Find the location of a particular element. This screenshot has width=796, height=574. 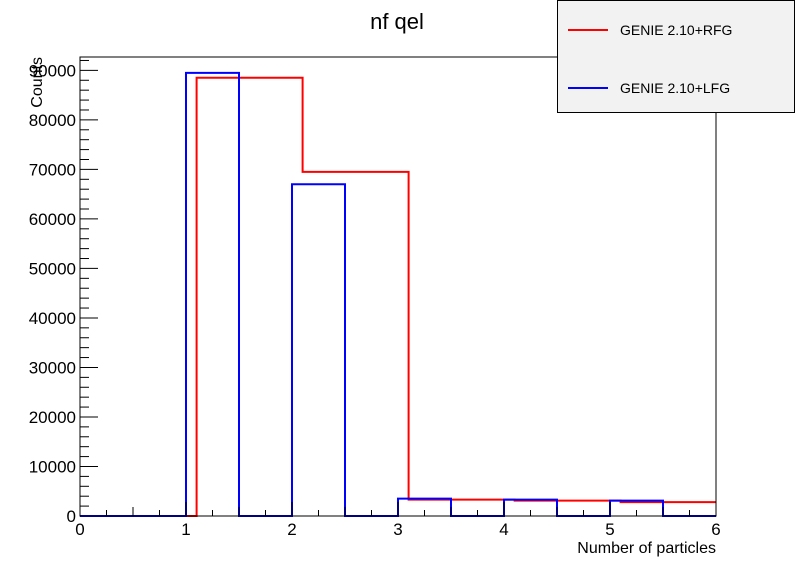

chart-title: nf qel is located at coordinates (397, 21).